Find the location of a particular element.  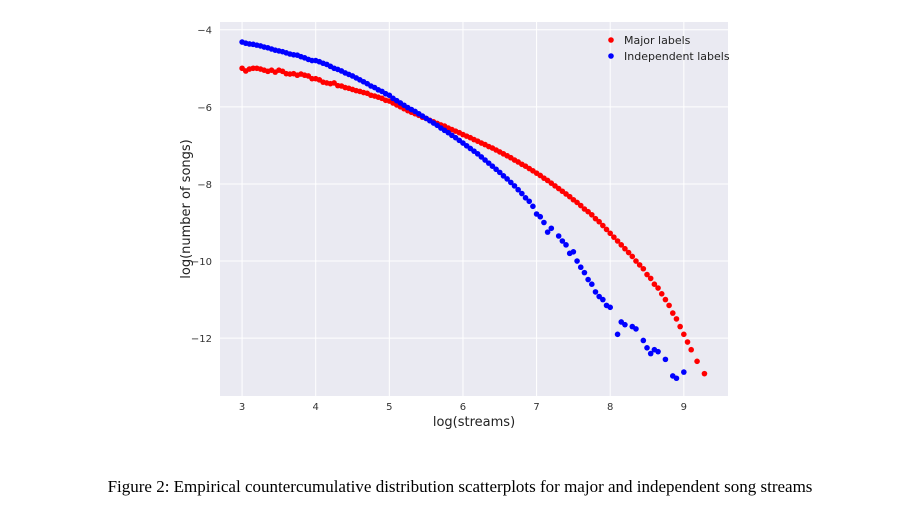

x-tick-labels: 3 4 5 6 7 8 9 is located at coordinates (463, 407).